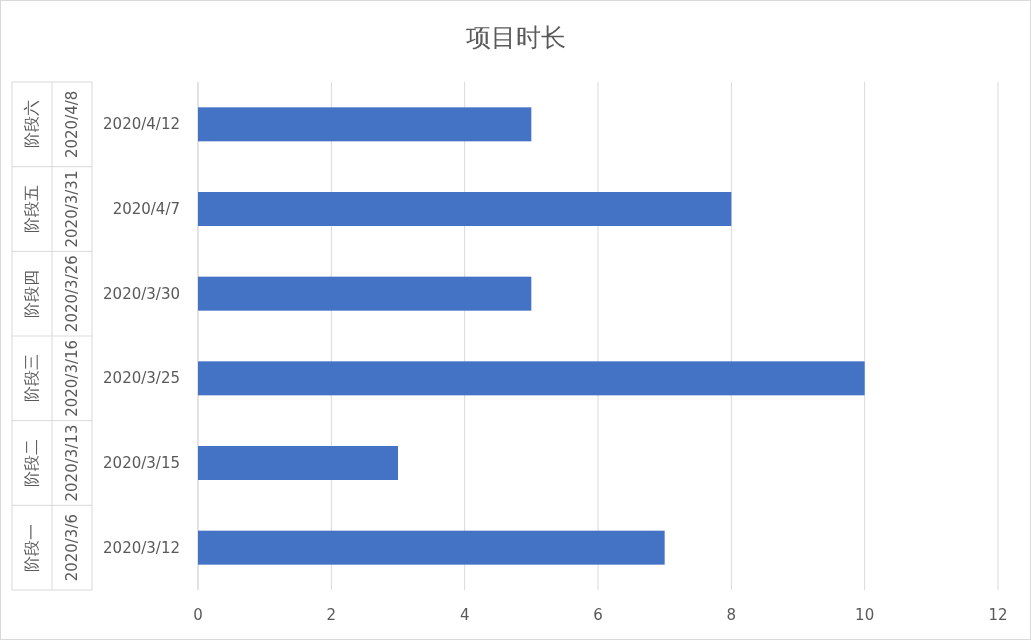 This screenshot has height=640, width=1031. I want to click on category-label: 阶段一 2020/3/6 2020/3/12, so click(101, 547).